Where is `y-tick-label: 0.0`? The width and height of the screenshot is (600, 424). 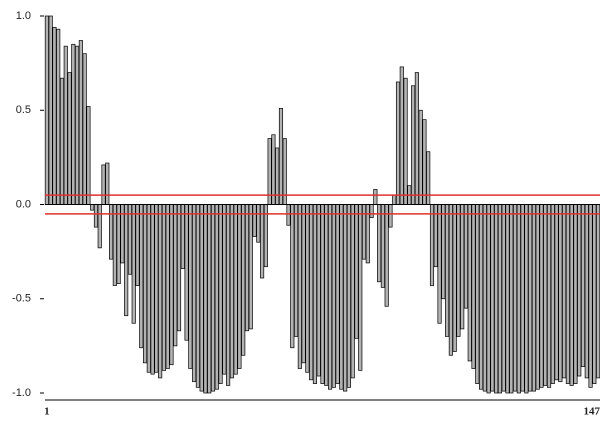 y-tick-label: 0.0 is located at coordinates (23, 204).